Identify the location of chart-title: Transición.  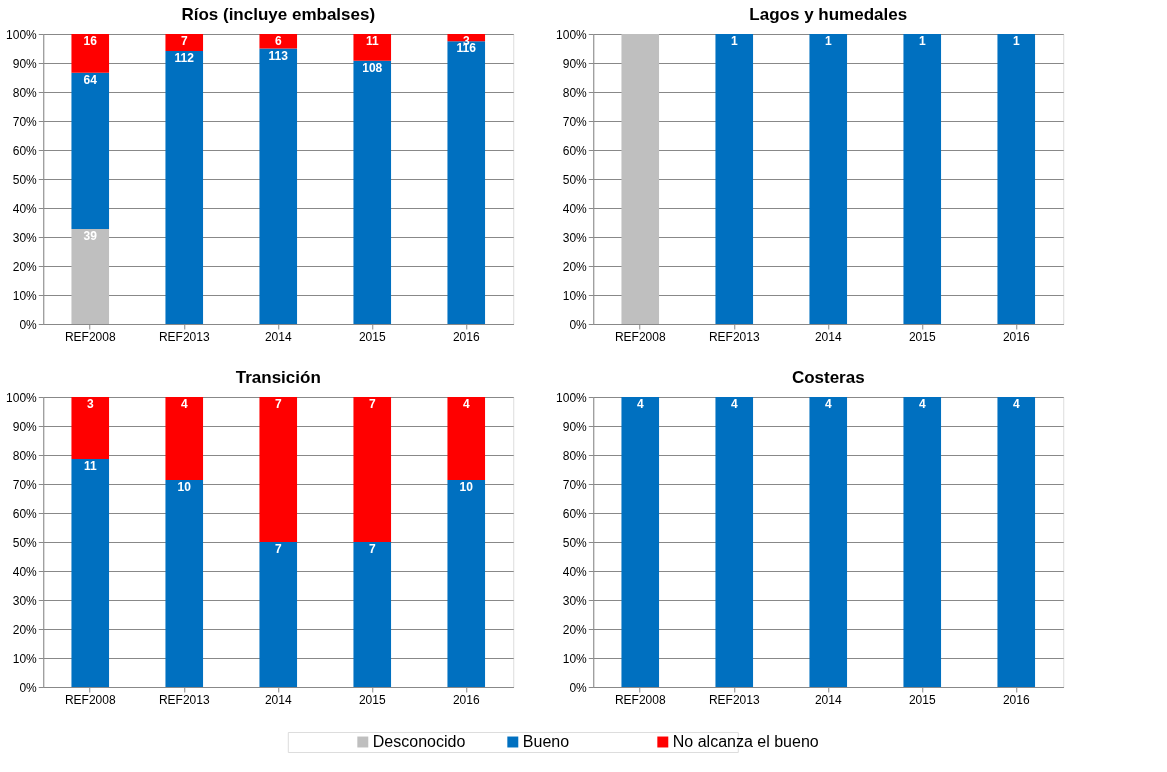
(278, 377).